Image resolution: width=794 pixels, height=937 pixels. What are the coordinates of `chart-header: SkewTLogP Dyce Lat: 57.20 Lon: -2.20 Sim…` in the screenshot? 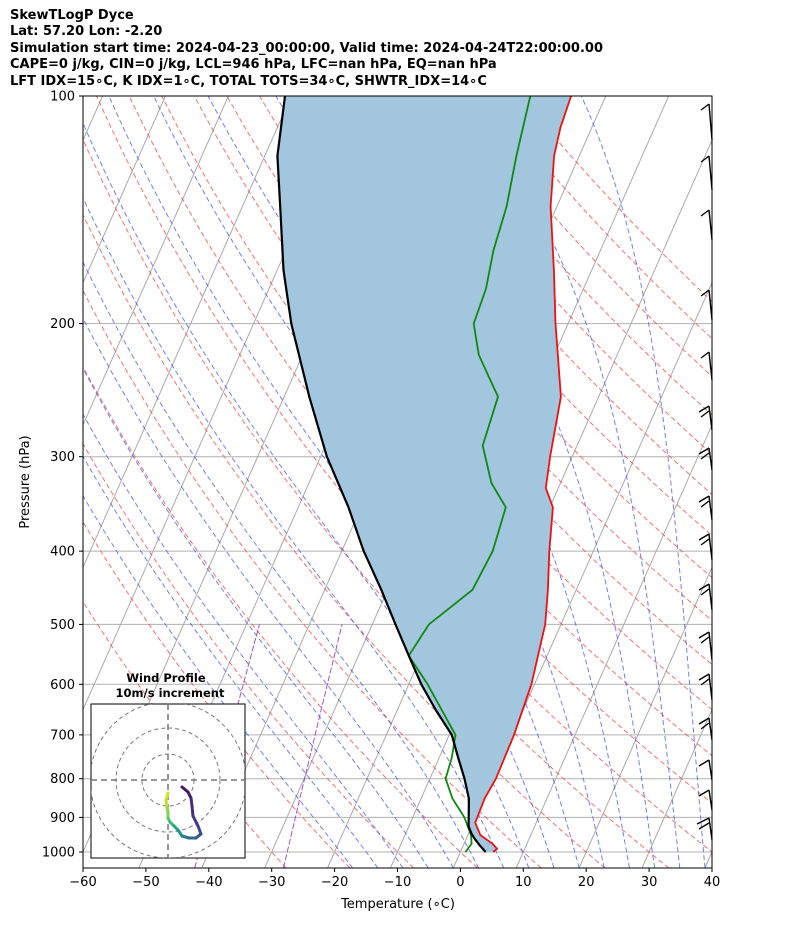 It's located at (306, 49).